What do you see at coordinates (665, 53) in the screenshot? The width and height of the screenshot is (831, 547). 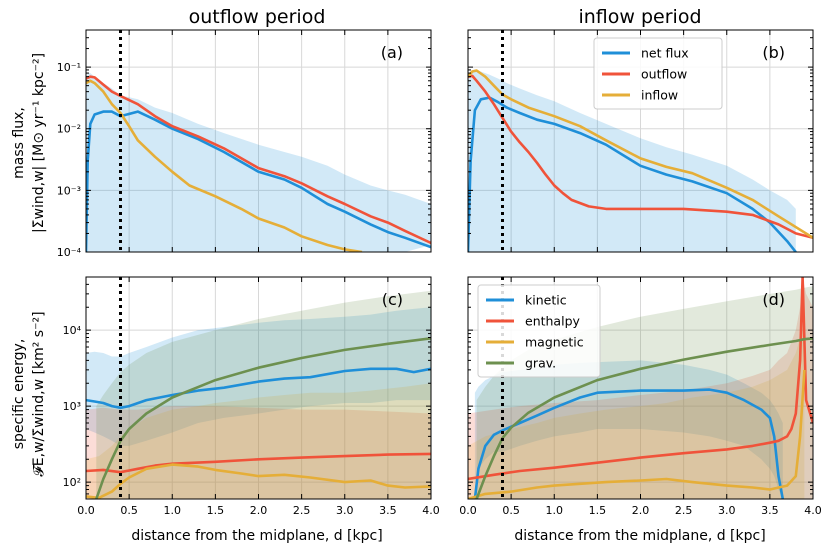 I see `legend-entry-netflux: net flux` at bounding box center [665, 53].